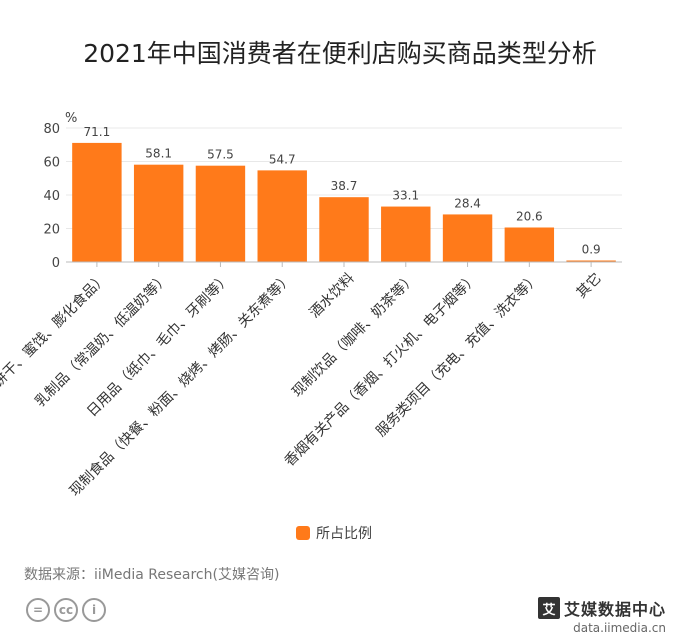 This screenshot has height=640, width=680. I want to click on chart-title: 2021年中国消费者在便利店购买商品类型分析, so click(340, 53).